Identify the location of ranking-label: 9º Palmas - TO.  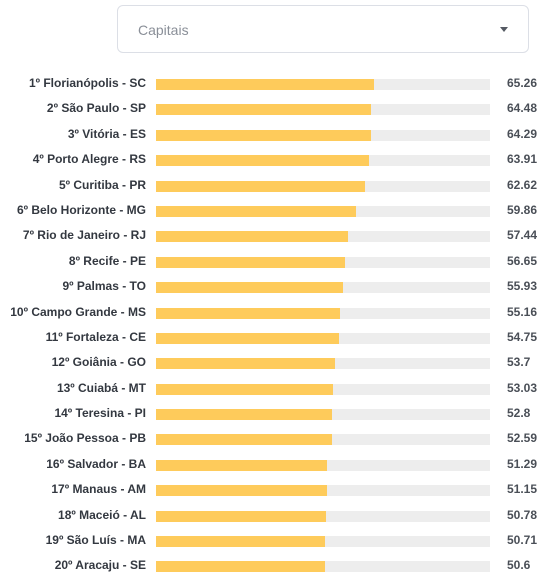
(104, 286).